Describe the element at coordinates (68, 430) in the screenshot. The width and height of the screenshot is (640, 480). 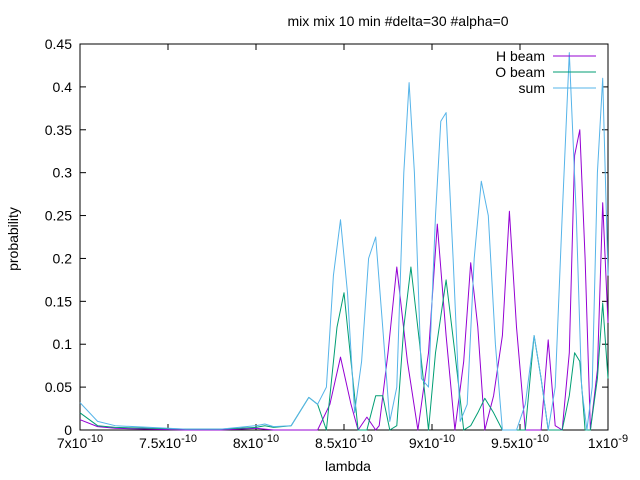
I see `y-tick-label: 0` at that location.